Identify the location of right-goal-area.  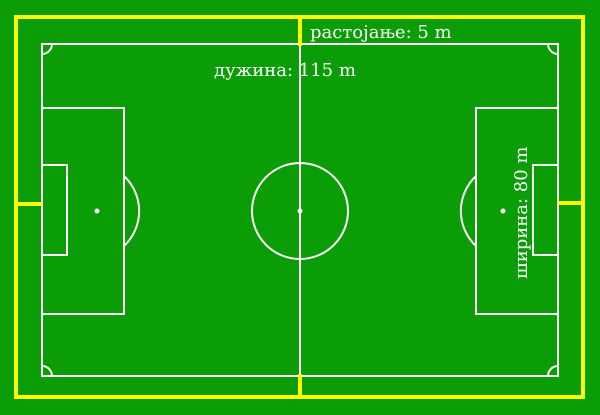
(545, 210).